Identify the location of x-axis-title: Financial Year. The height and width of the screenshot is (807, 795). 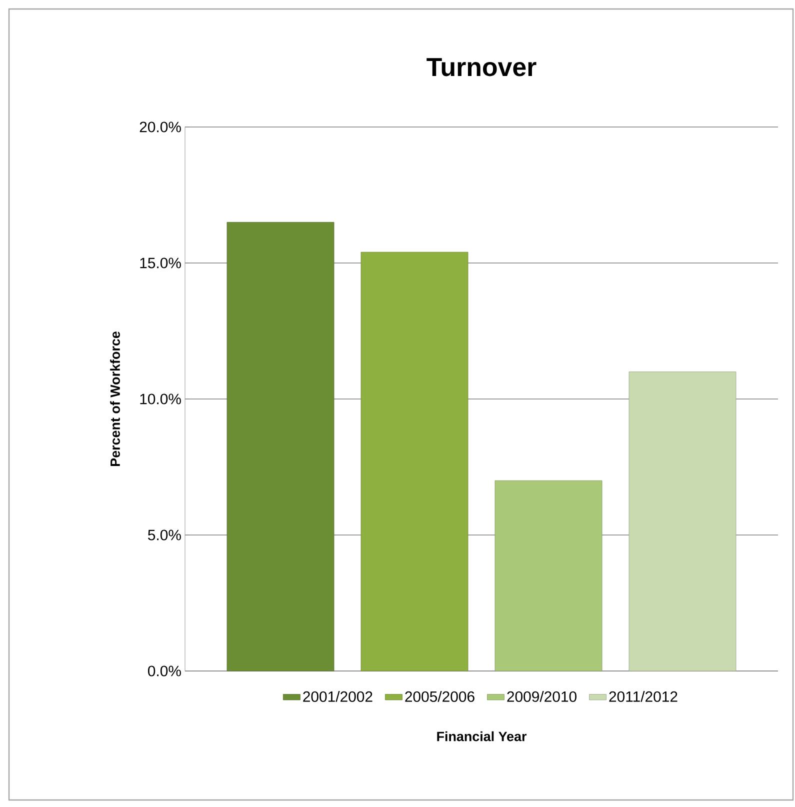
(482, 736).